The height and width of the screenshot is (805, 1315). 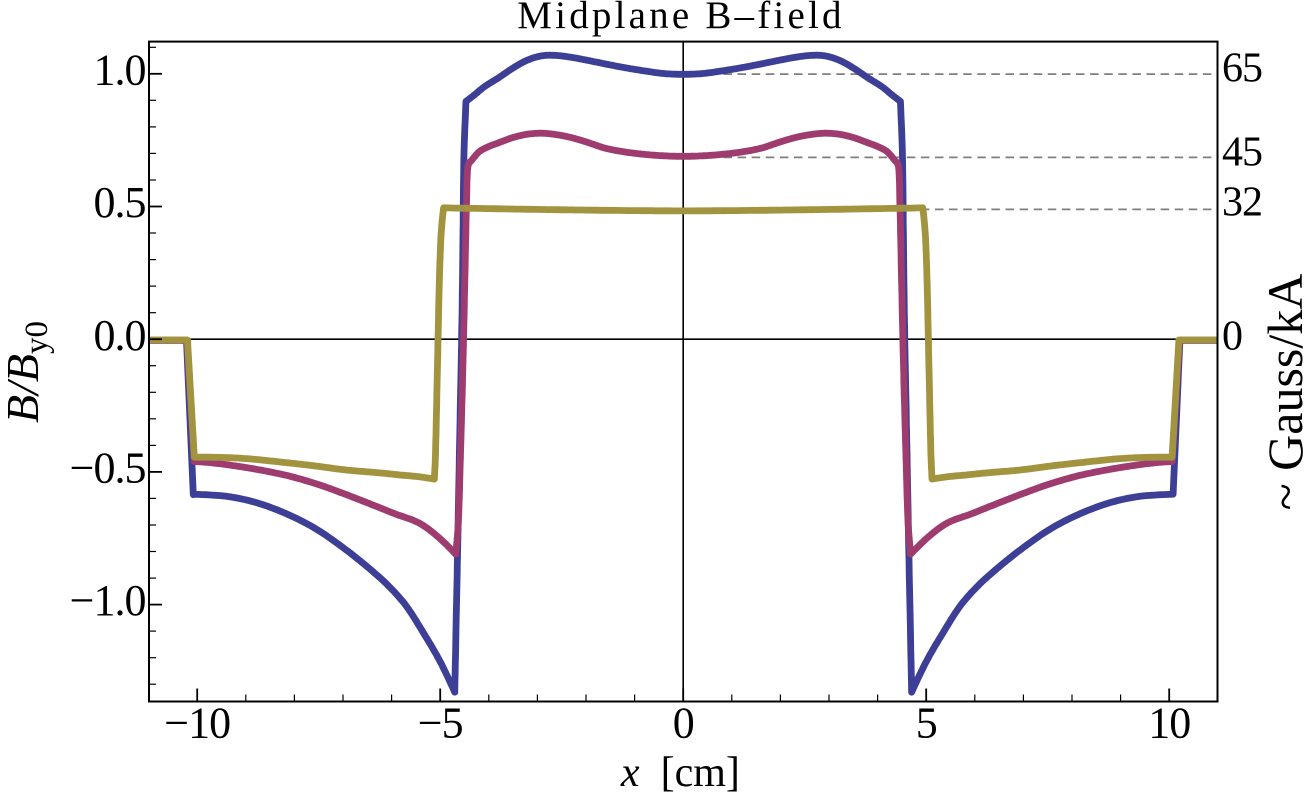 I want to click on svg-text: 45, so click(x=1242, y=152).